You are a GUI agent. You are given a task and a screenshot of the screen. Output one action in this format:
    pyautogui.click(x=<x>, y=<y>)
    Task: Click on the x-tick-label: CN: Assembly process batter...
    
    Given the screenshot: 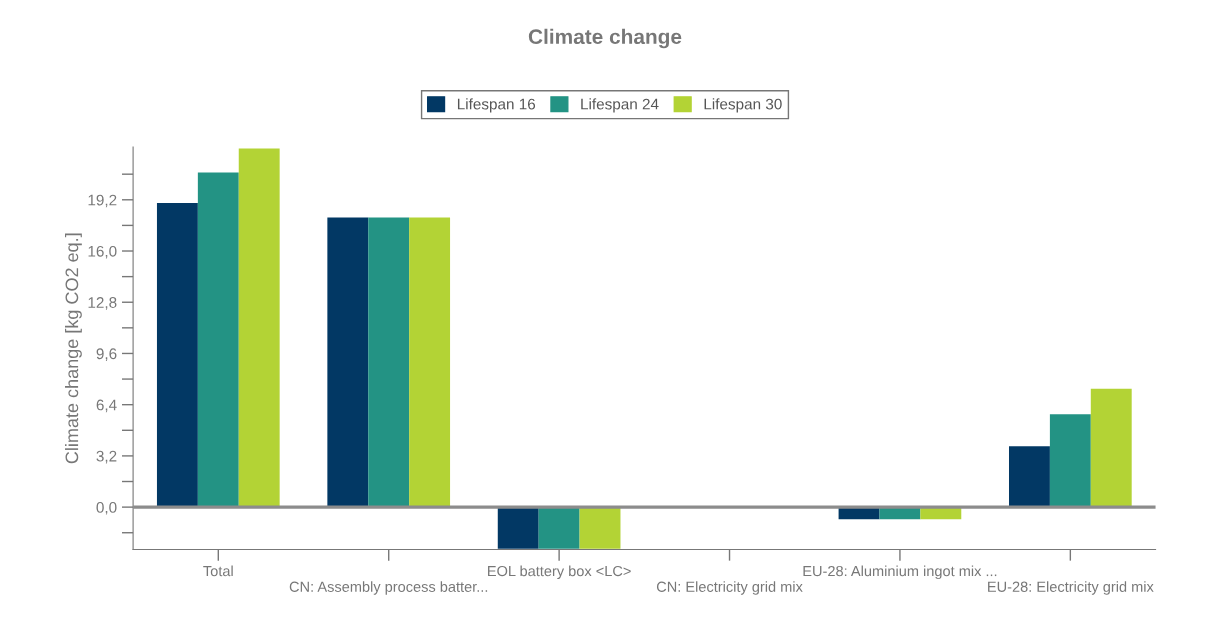 What is the action you would take?
    pyautogui.click(x=388, y=588)
    